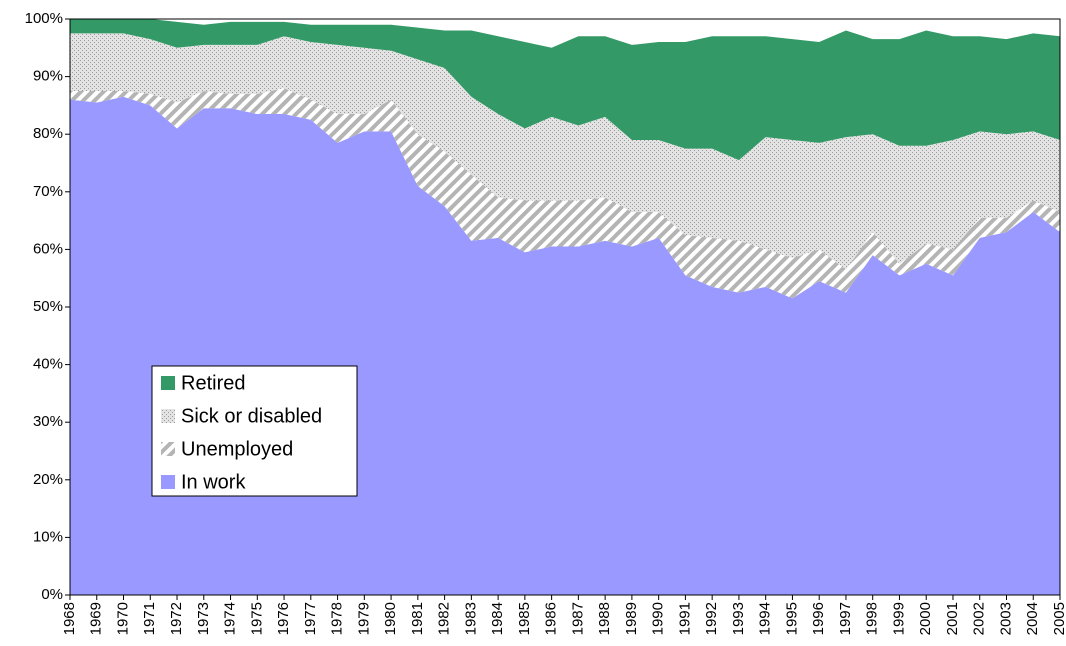 The height and width of the screenshot is (646, 1066). Describe the element at coordinates (363, 618) in the screenshot. I see `x-tick-label: 1979` at that location.